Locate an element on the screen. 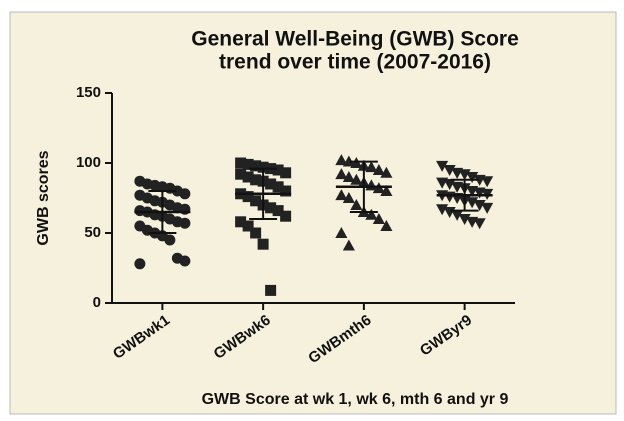 The width and height of the screenshot is (624, 421). chart-subtitle: trend over time (2007-2016) is located at coordinates (355, 62).